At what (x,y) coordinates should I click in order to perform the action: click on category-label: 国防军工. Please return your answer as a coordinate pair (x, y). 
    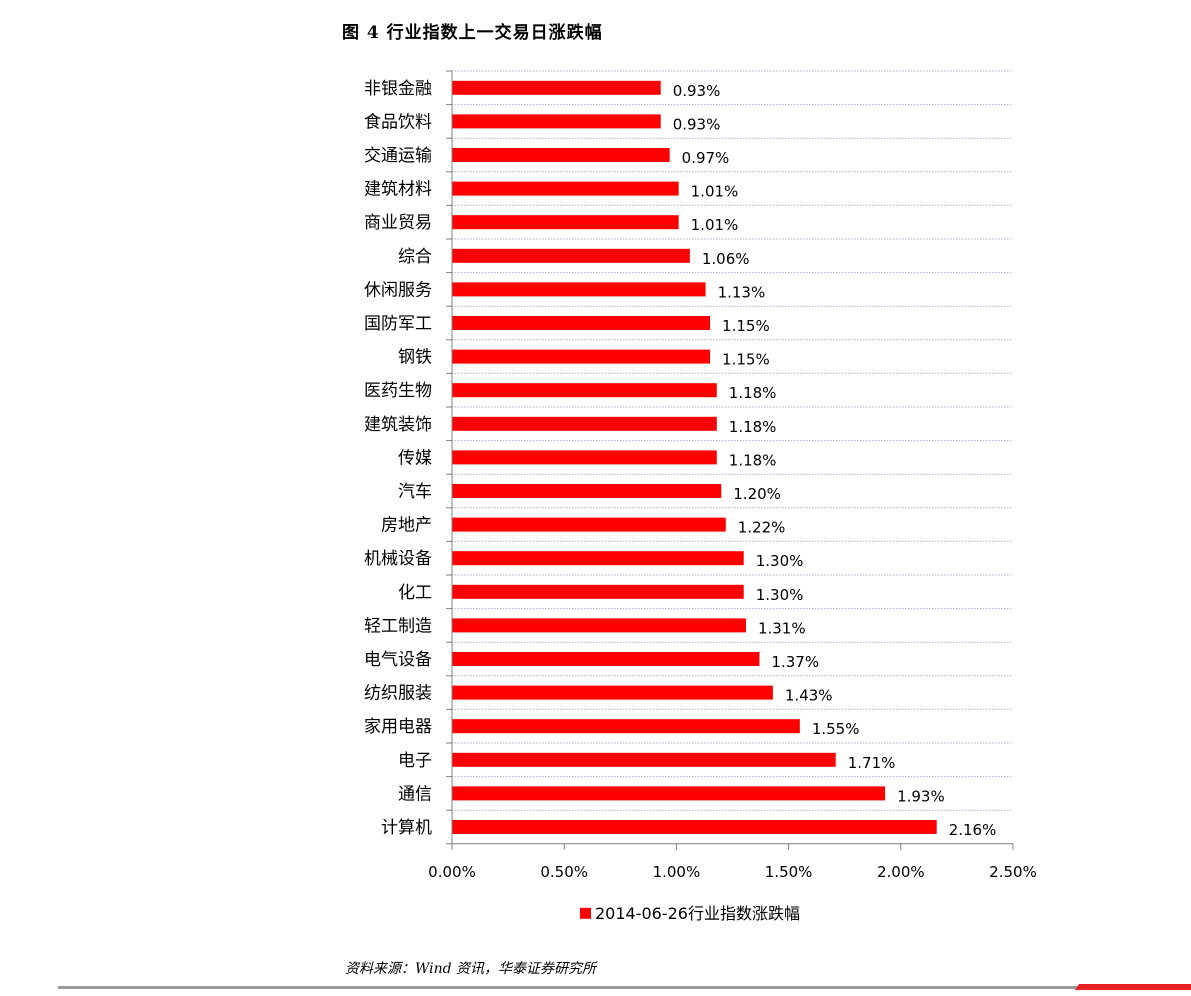
    Looking at the image, I should click on (398, 324).